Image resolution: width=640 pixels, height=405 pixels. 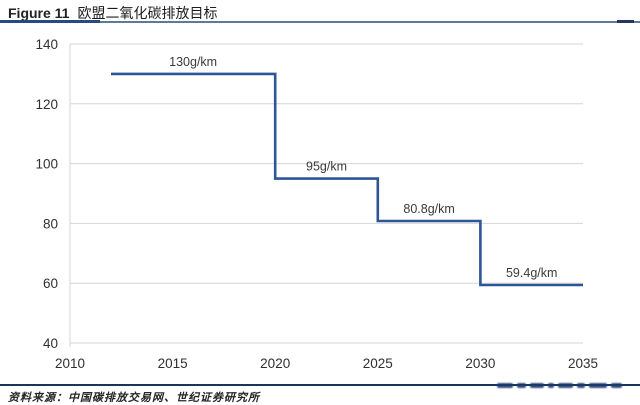 What do you see at coordinates (625, 21) in the screenshot?
I see `header-divider-right-cap` at bounding box center [625, 21].